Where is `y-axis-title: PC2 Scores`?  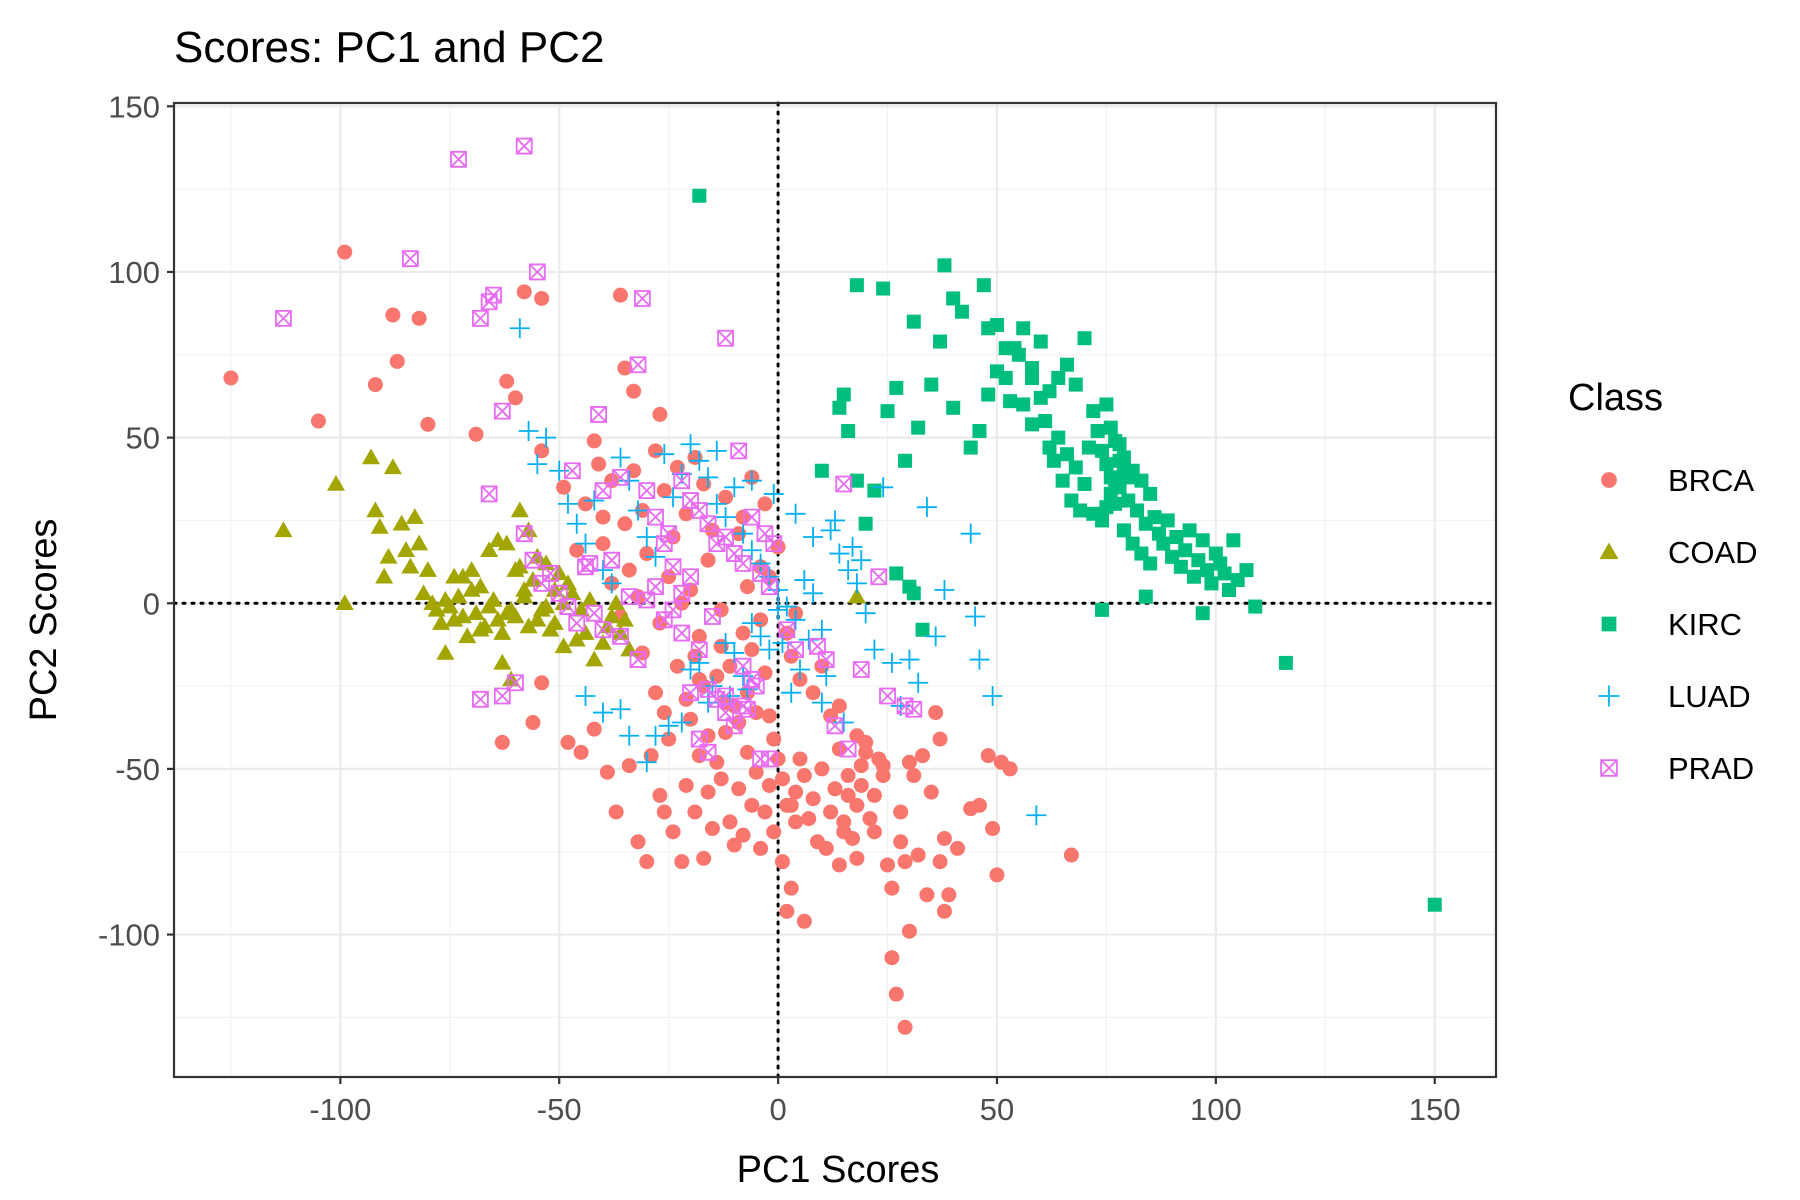
y-axis-title: PC2 Scores is located at coordinates (44, 620).